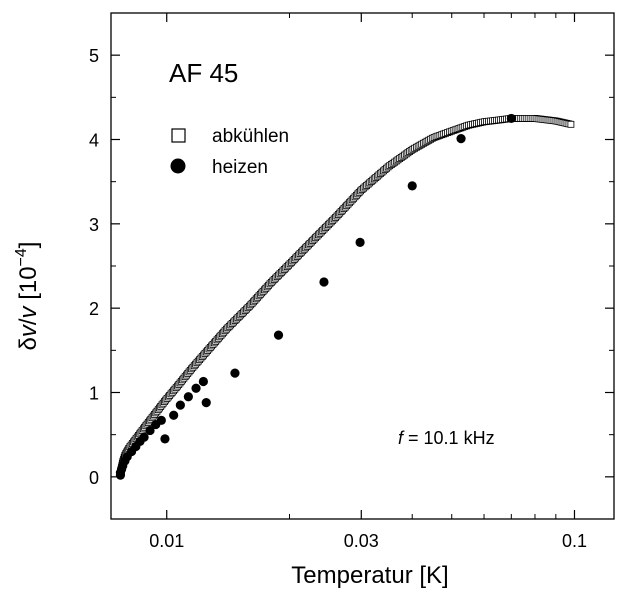 The height and width of the screenshot is (597, 617). What do you see at coordinates (94, 141) in the screenshot?
I see `y-tick-label: 4` at bounding box center [94, 141].